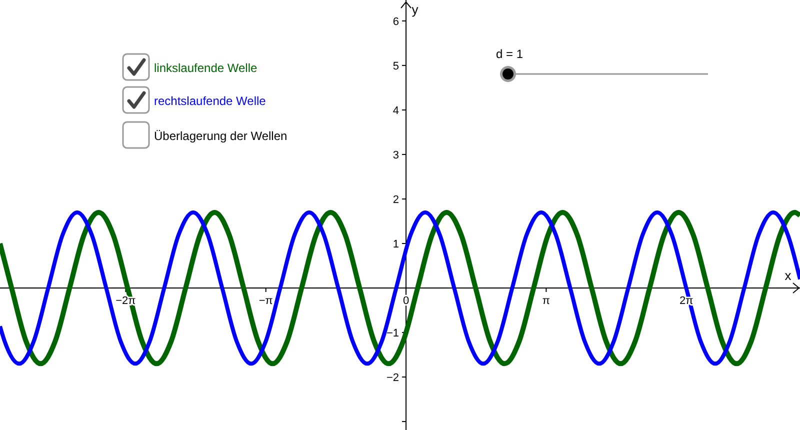  What do you see at coordinates (206, 68) in the screenshot?
I see `text: linkslaufende Welle` at bounding box center [206, 68].